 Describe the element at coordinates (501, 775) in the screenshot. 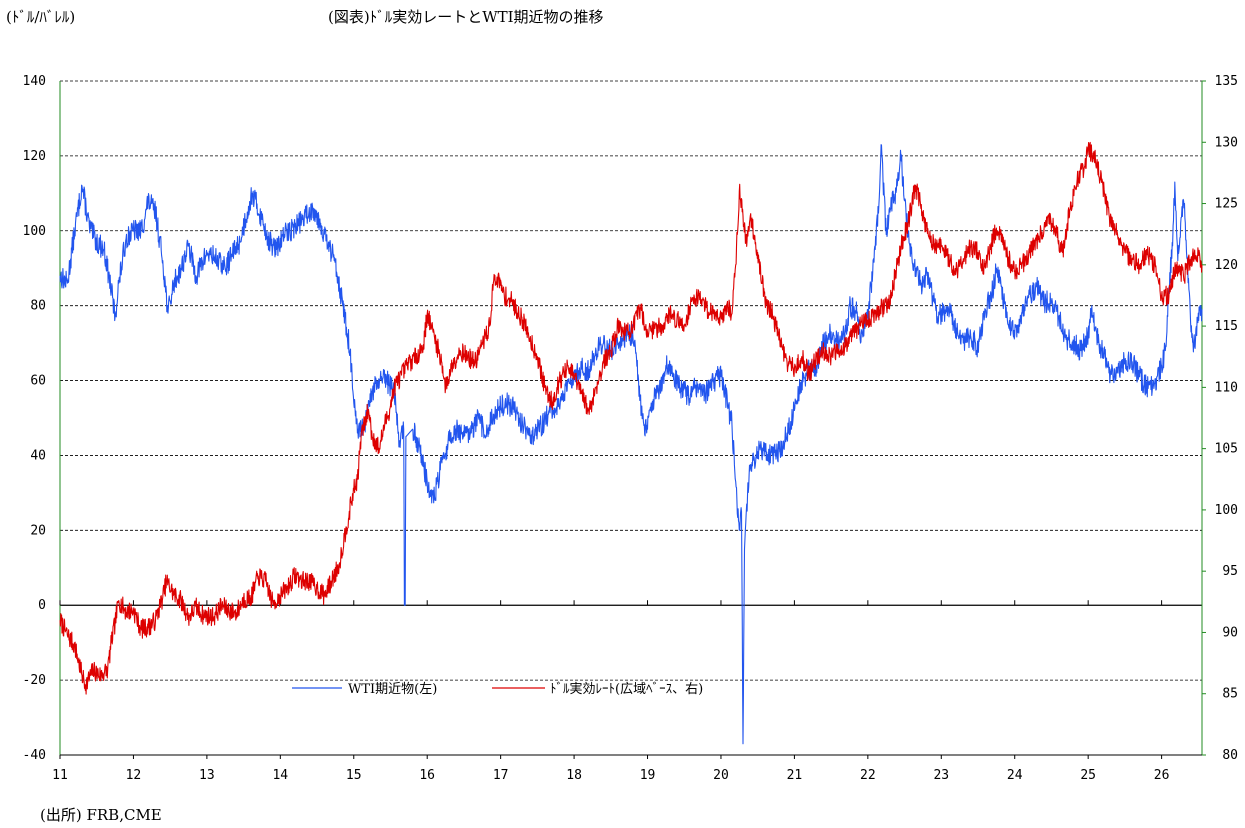

I see `x-tick-label: 17` at that location.